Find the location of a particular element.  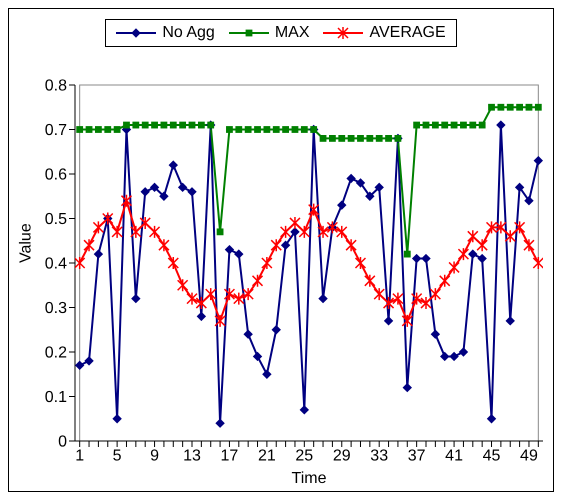

x-tick-label: 45 is located at coordinates (491, 455).